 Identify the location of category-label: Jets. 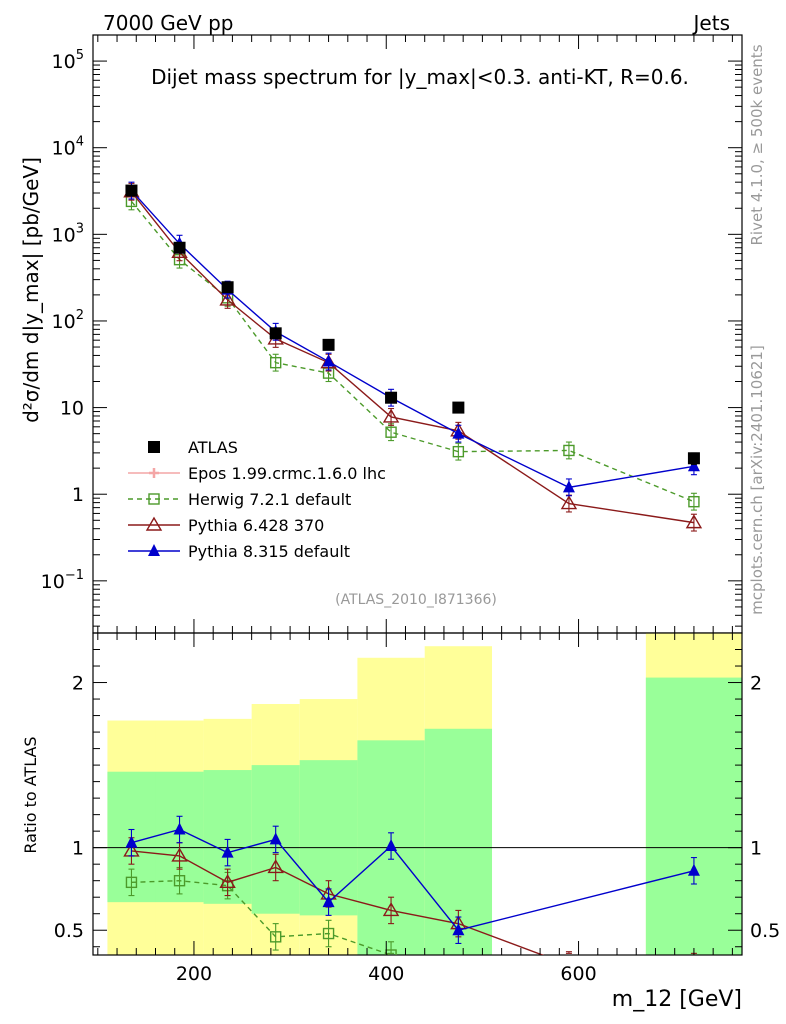
(711, 23).